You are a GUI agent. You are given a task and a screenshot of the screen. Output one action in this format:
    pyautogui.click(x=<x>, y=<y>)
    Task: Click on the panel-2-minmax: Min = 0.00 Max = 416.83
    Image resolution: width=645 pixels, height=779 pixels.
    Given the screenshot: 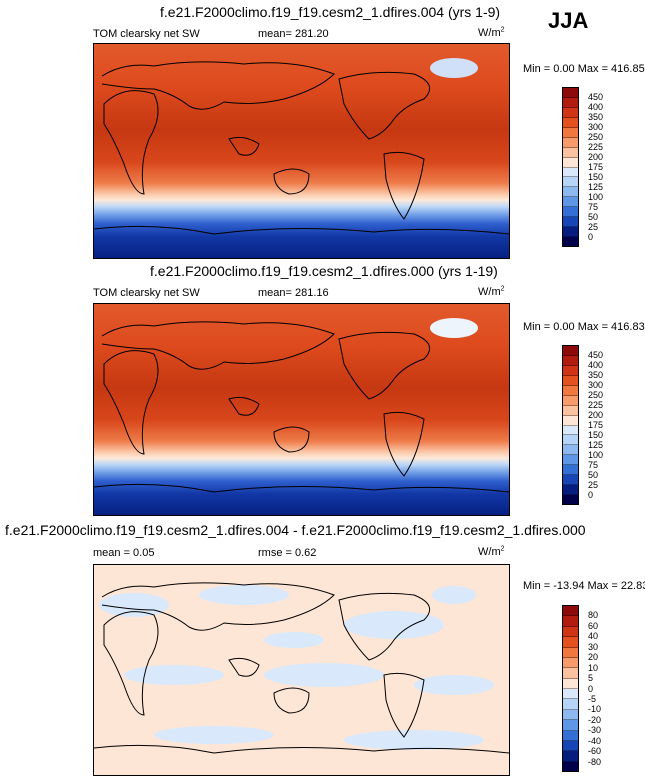 What is the action you would take?
    pyautogui.click(x=584, y=327)
    